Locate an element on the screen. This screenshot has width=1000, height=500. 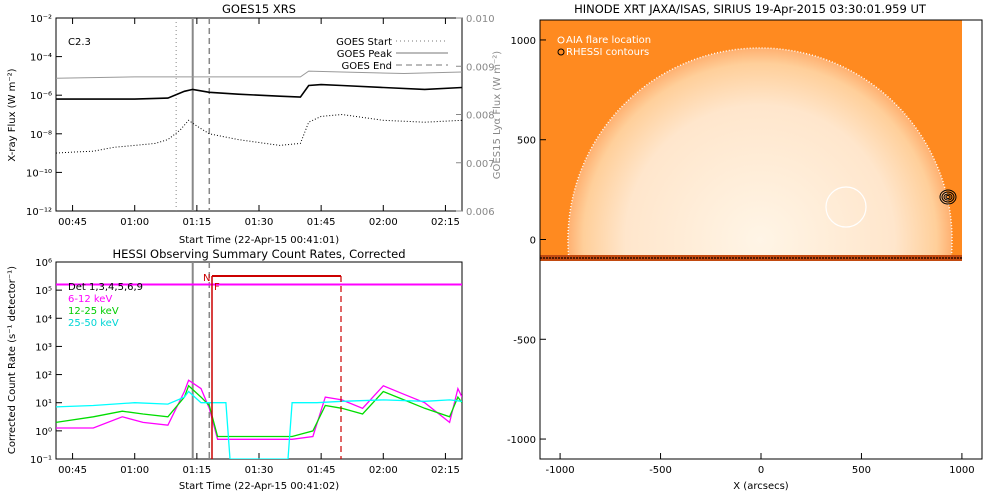
xrt-x-tick-label: -500 is located at coordinates (660, 470).